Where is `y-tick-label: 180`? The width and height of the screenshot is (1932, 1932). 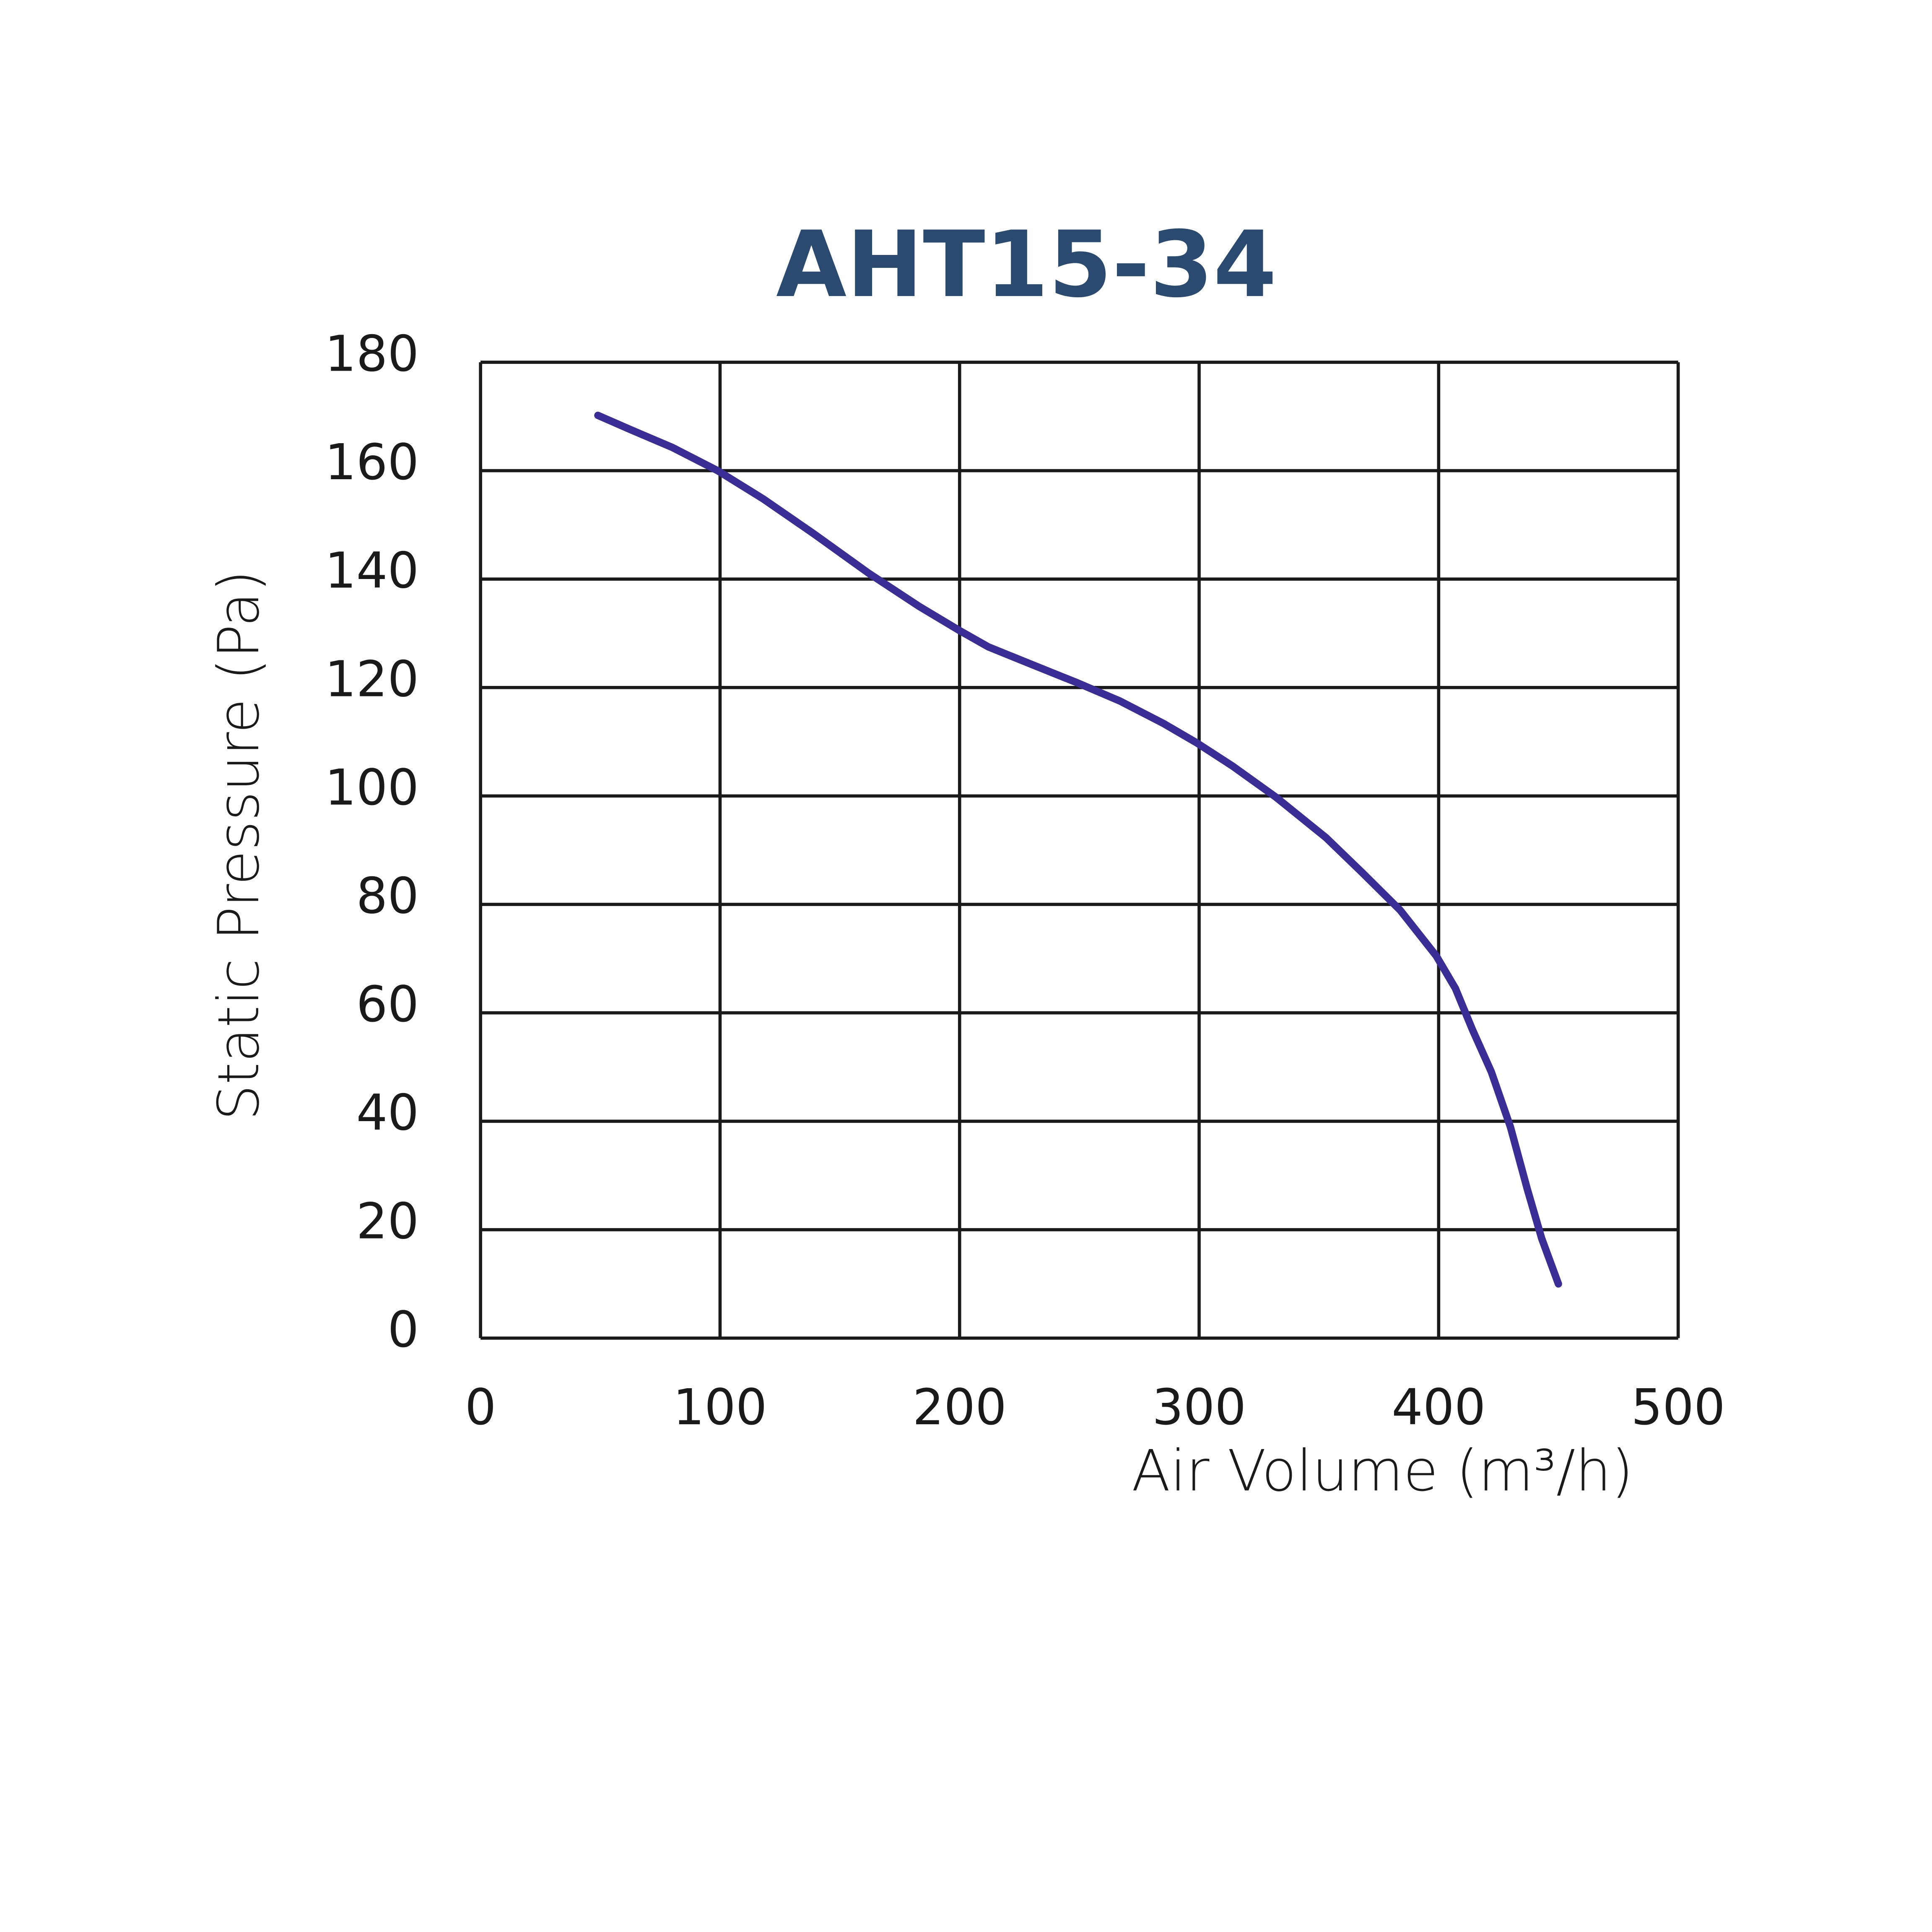 y-tick-label: 180 is located at coordinates (372, 353).